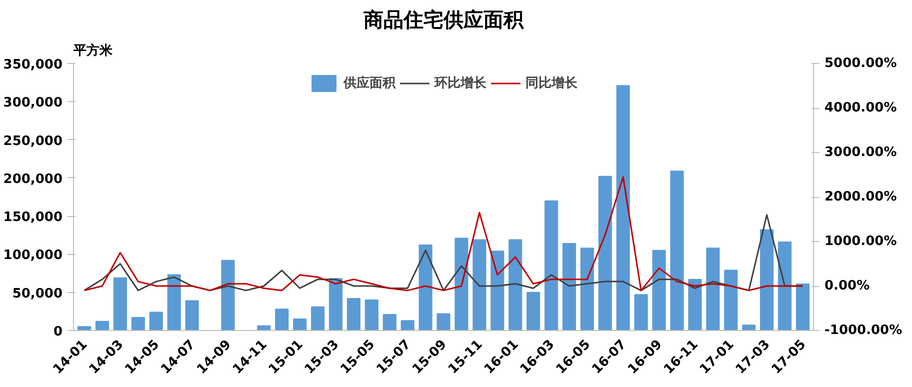 This screenshot has height=387, width=912. What do you see at coordinates (37, 294) in the screenshot?
I see `y-tick-label: 50,000` at bounding box center [37, 294].